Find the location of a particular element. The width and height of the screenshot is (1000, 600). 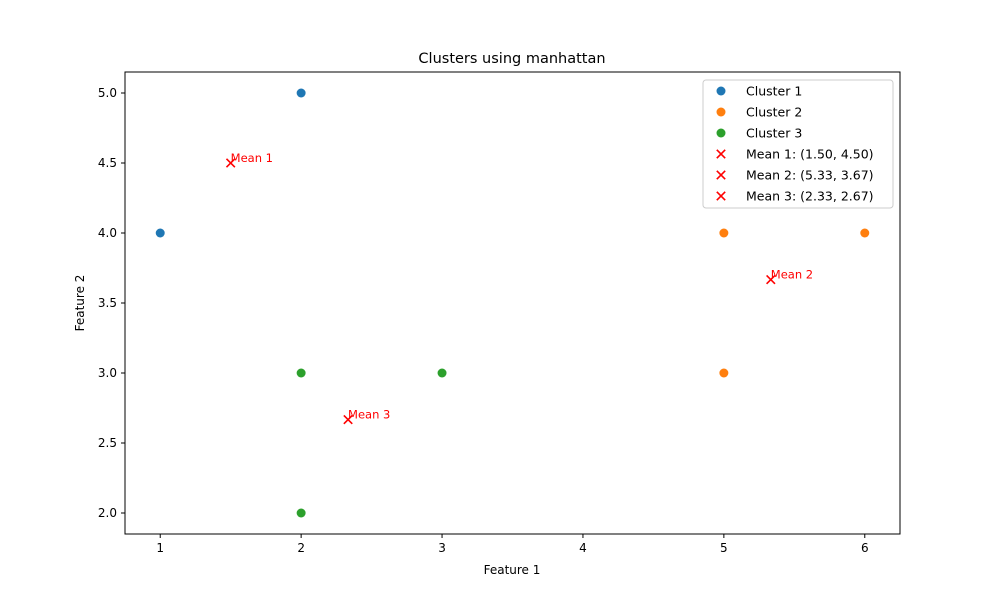

mean-2-marker is located at coordinates (771, 279).